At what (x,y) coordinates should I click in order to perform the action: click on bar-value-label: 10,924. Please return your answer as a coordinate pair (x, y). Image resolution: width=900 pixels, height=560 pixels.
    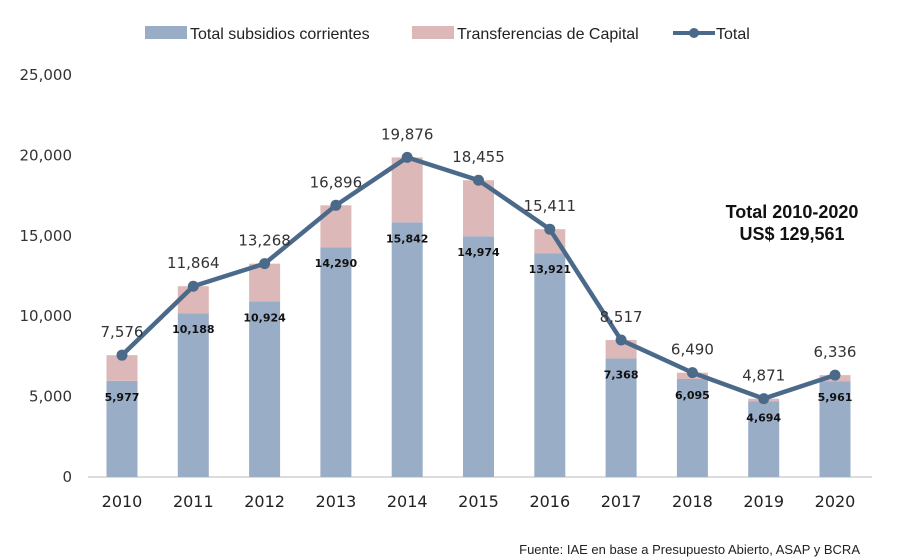
    Looking at the image, I should click on (264, 317).